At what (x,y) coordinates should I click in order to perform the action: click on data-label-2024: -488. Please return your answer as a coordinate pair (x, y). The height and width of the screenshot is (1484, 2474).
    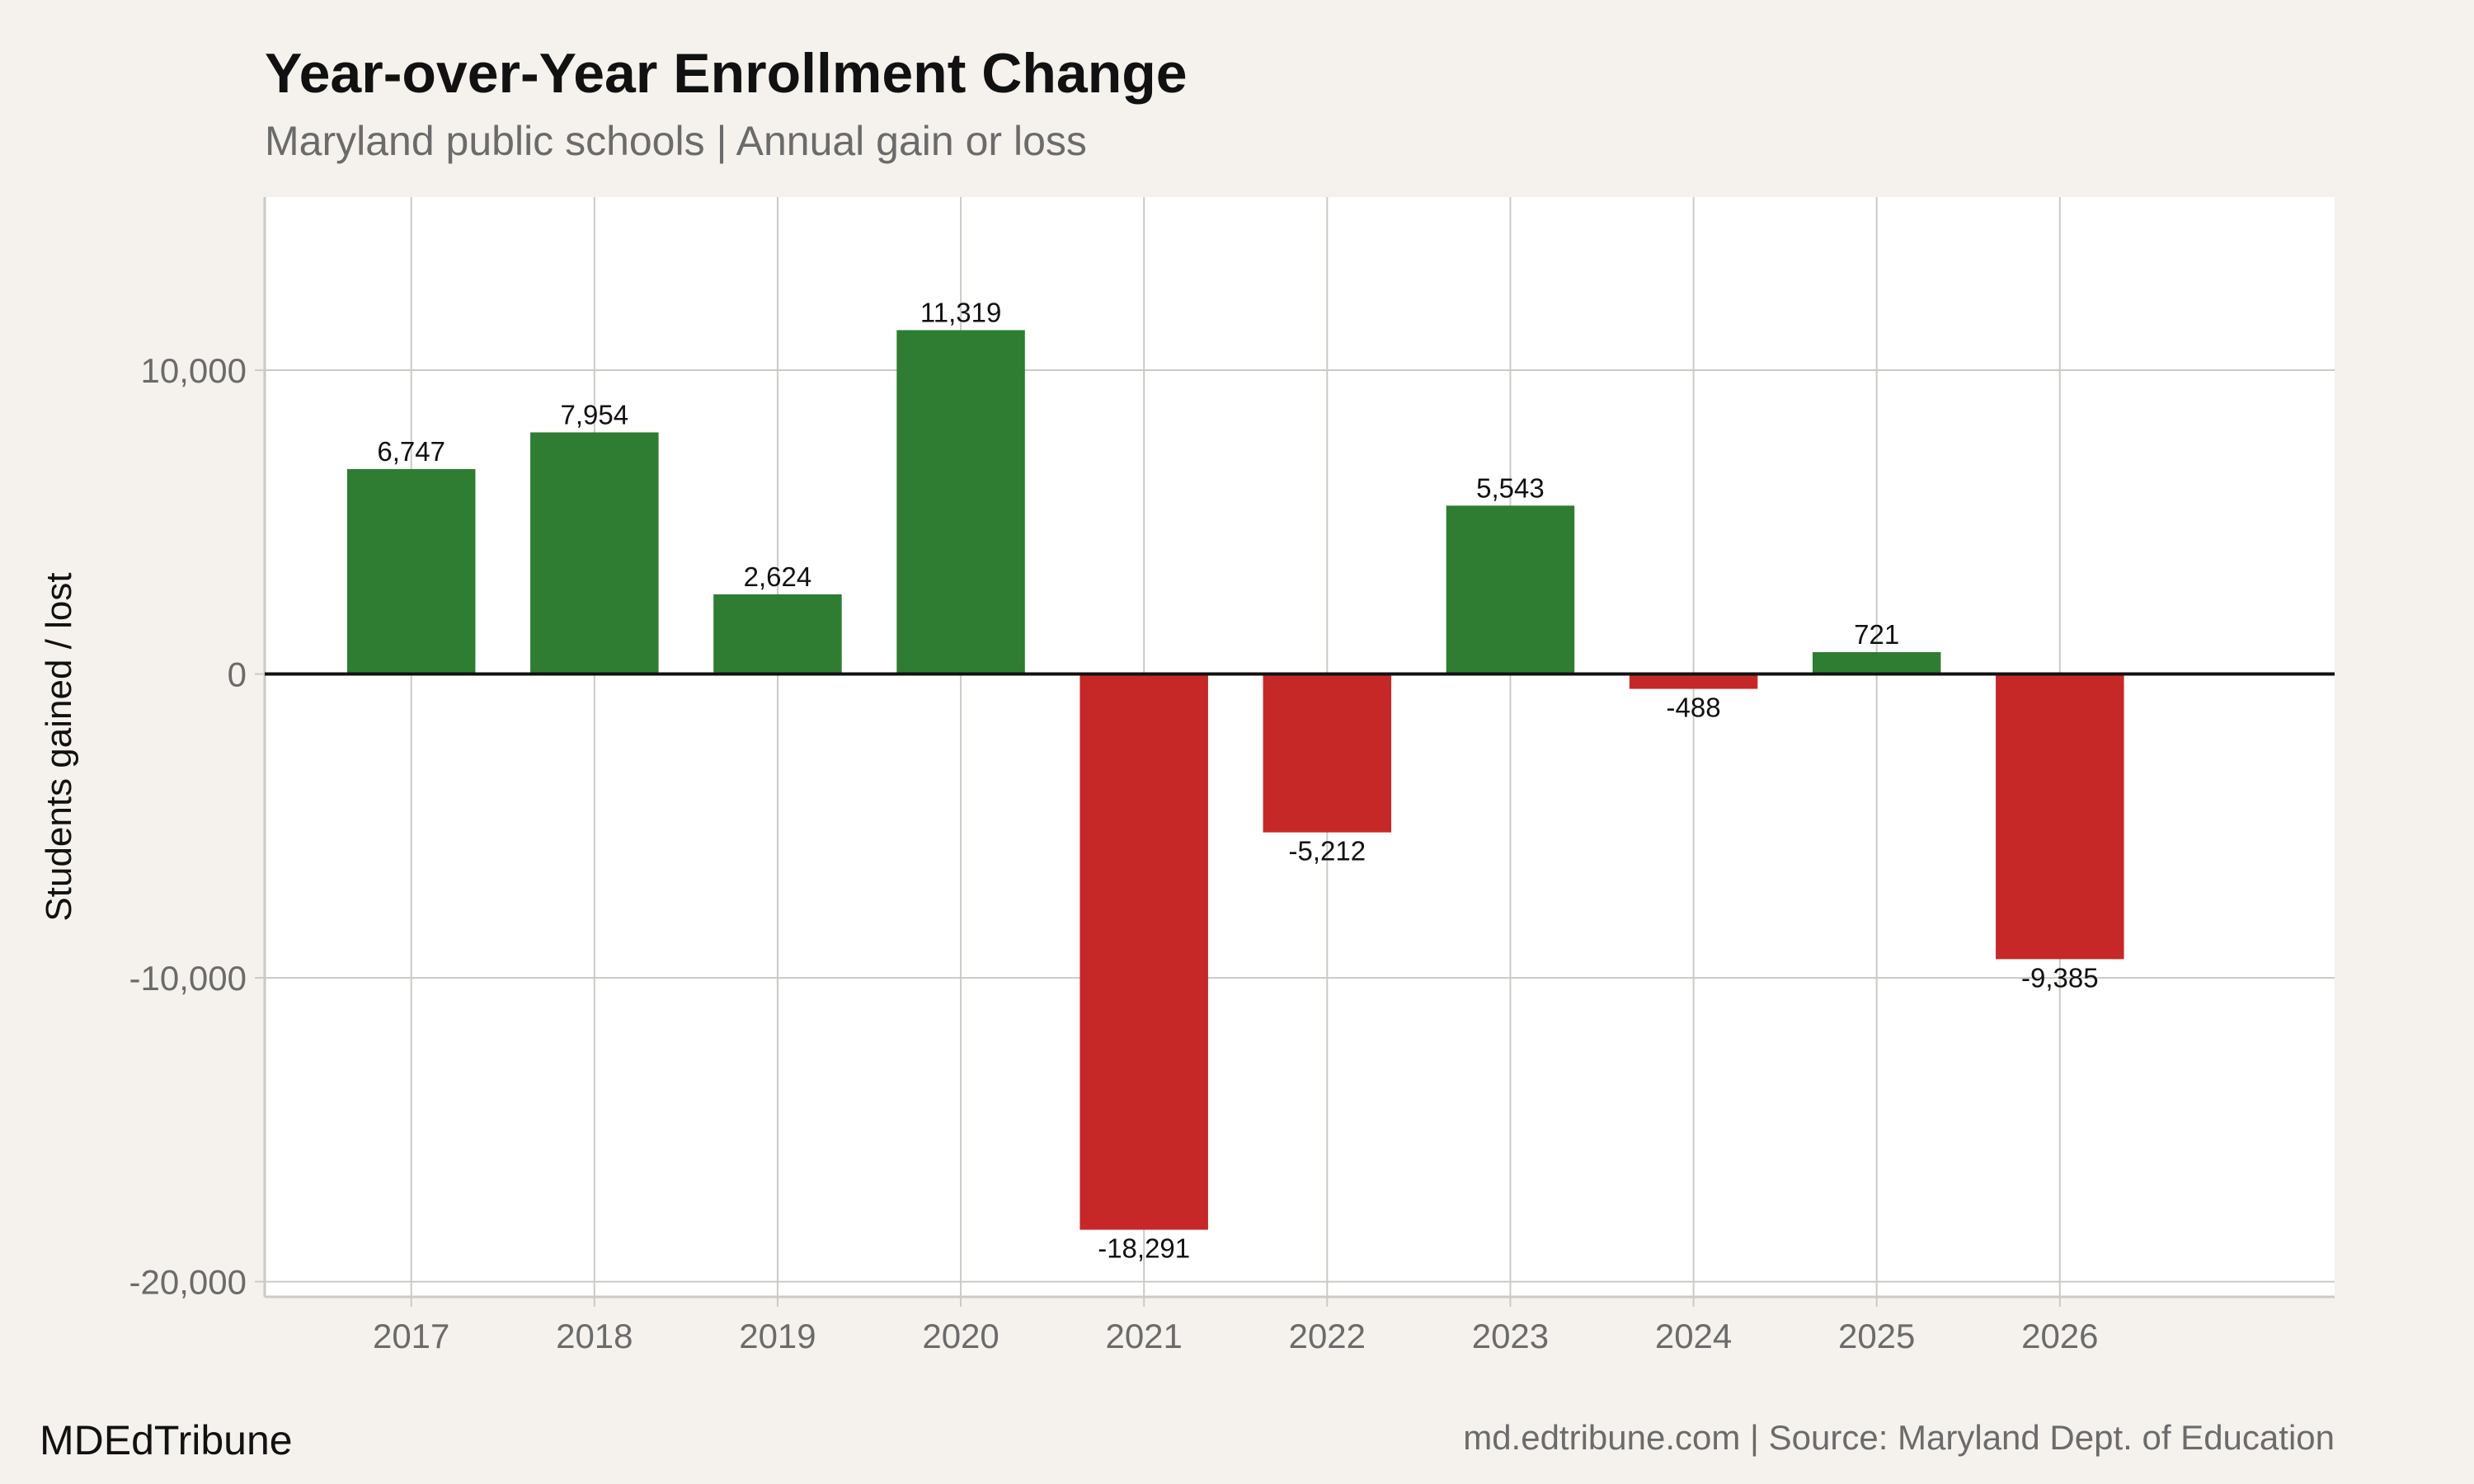
    Looking at the image, I should click on (1694, 708).